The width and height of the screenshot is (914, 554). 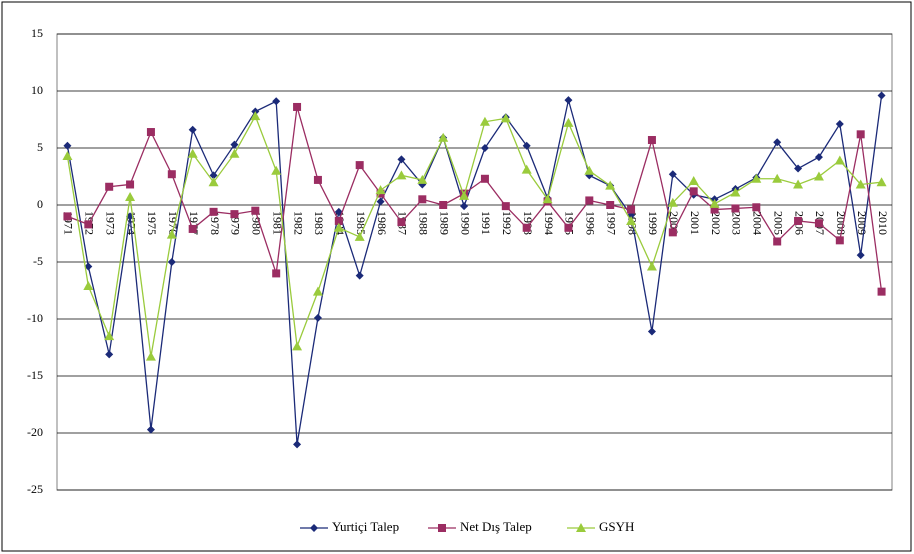 I want to click on x-tick-label: 1973, so click(x=110, y=223).